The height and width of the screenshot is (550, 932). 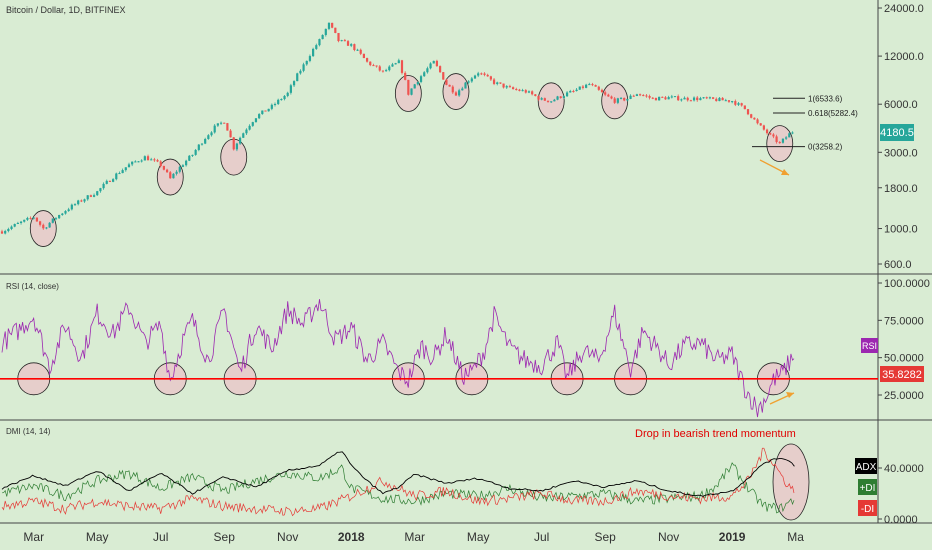 What do you see at coordinates (668, 537) in the screenshot?
I see `time-axis-label: Nov` at bounding box center [668, 537].